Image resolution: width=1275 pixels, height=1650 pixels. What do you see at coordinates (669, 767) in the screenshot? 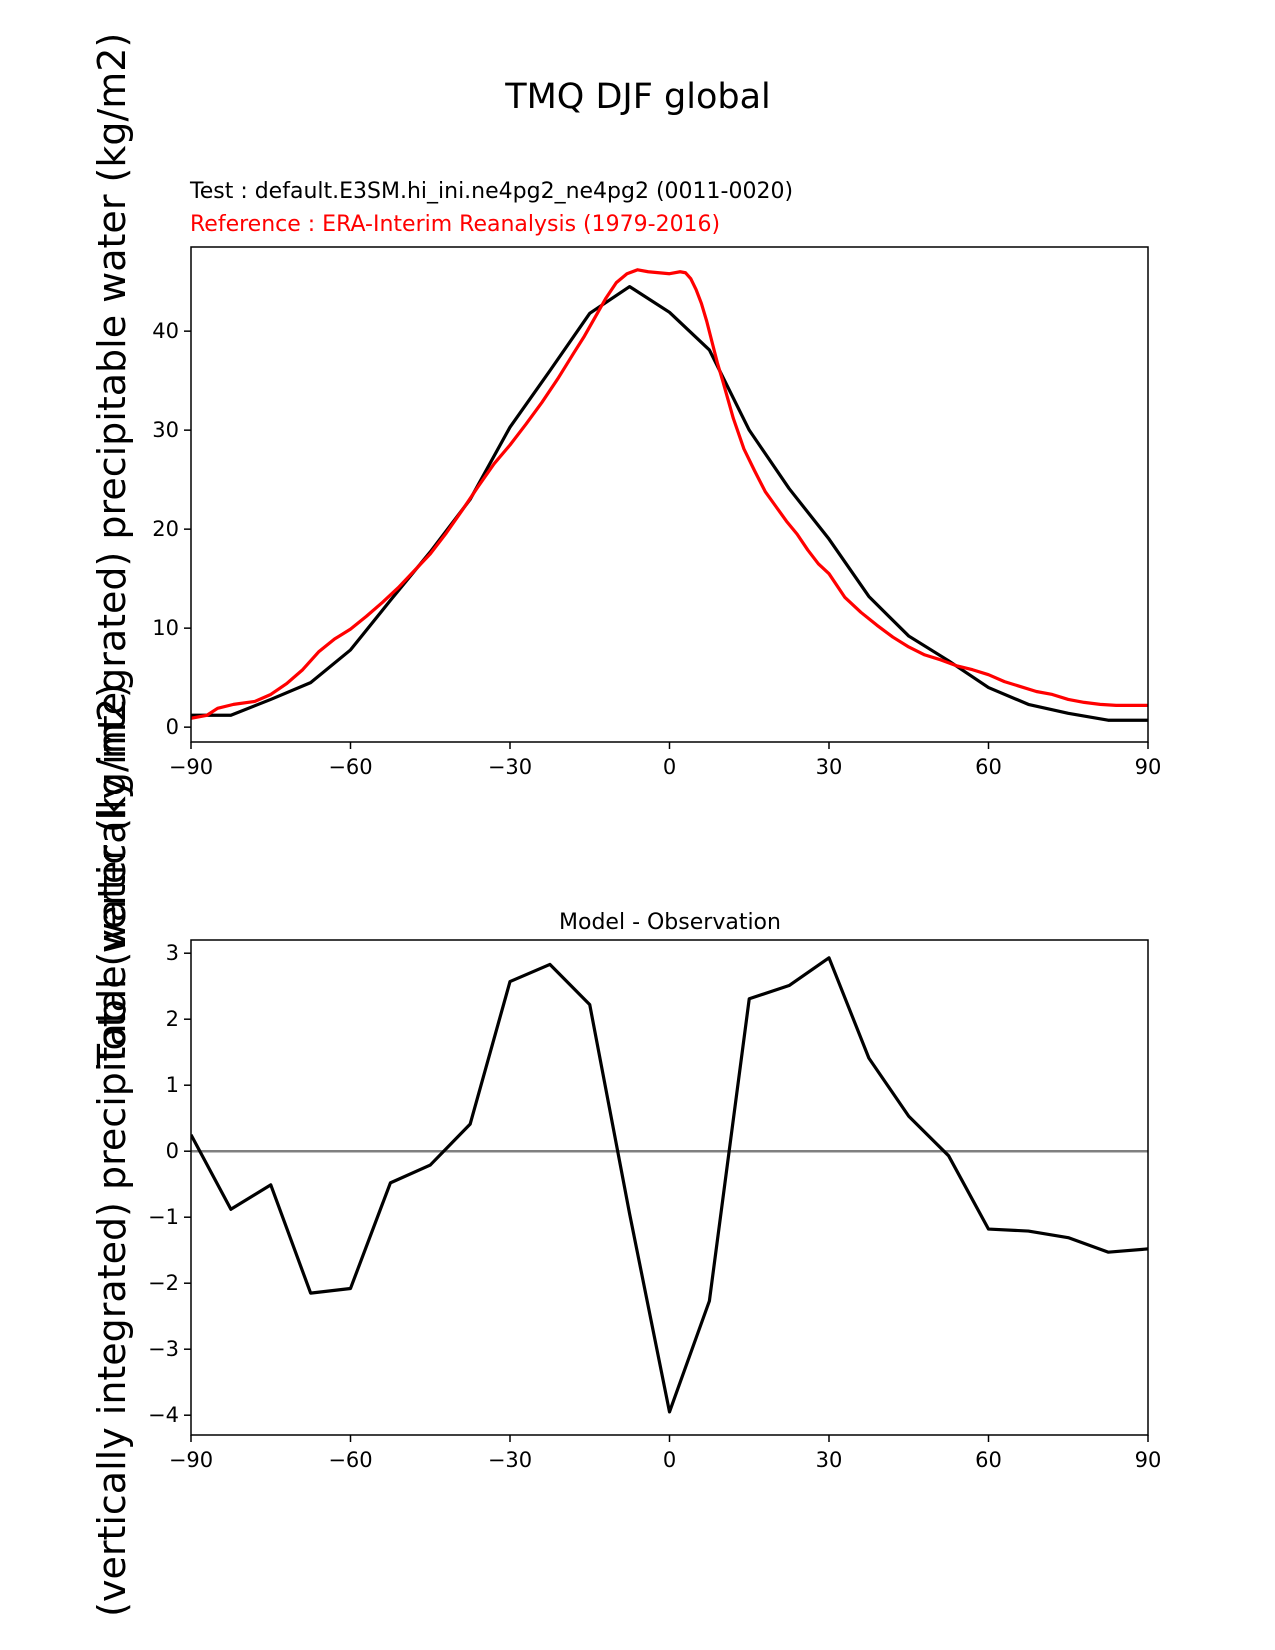
I see `top-xtick-label: 0` at bounding box center [669, 767].